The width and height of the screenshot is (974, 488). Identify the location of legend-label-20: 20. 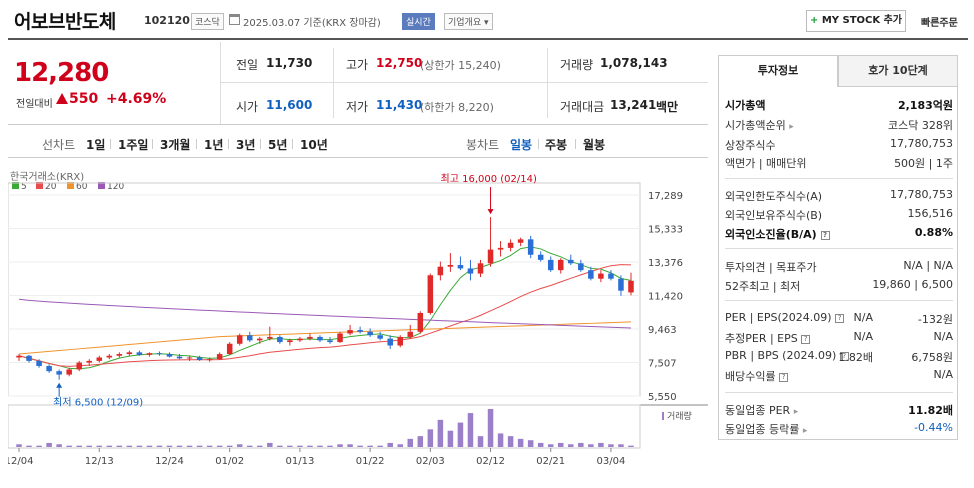
(51, 187).